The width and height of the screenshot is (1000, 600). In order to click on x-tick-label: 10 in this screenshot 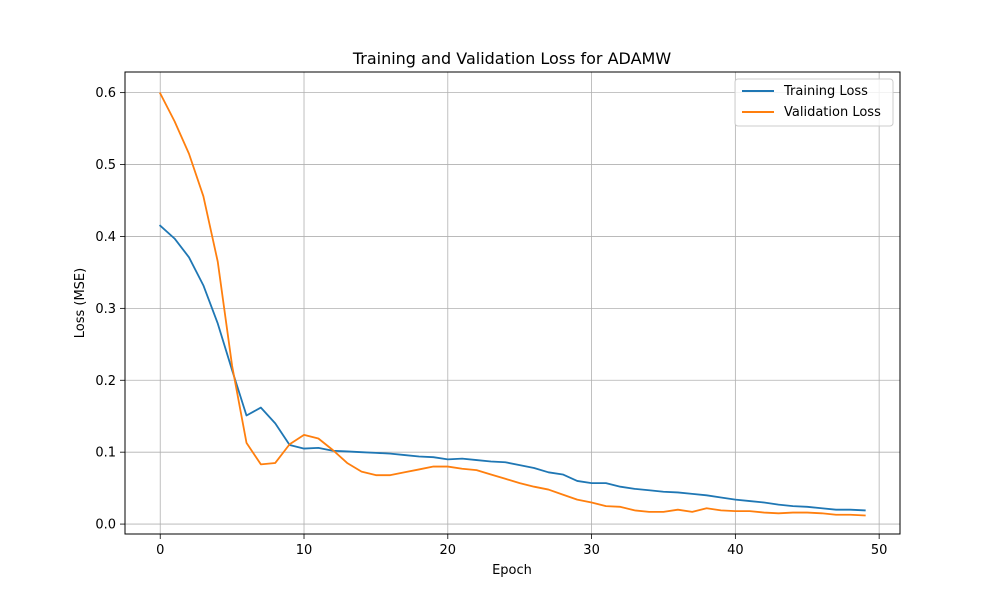, I will do `click(304, 550)`.